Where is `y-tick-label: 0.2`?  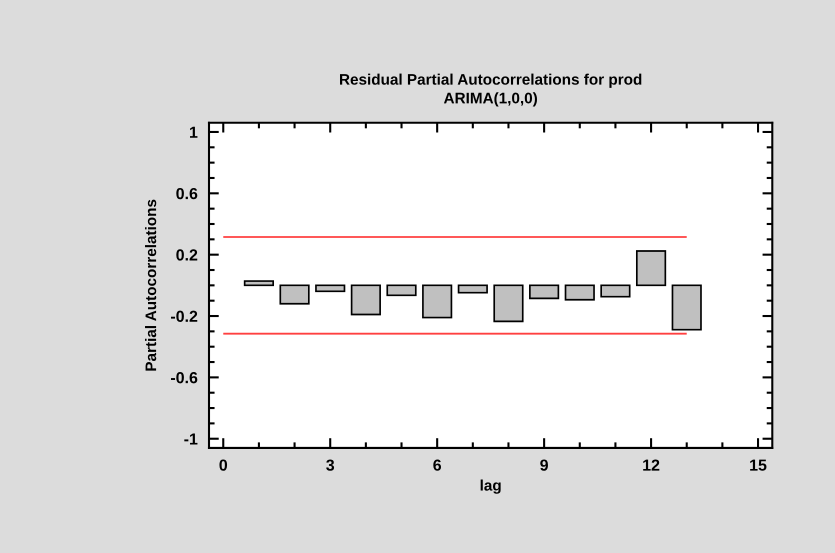
y-tick-label: 0.2 is located at coordinates (187, 255).